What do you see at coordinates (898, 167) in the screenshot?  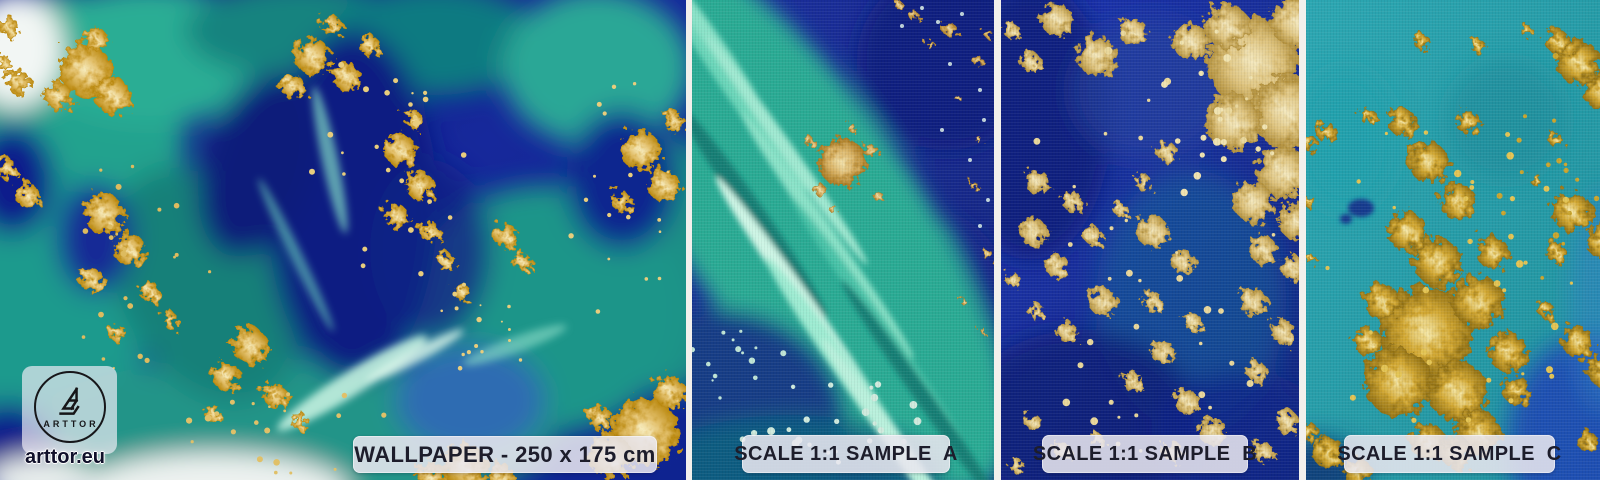 I see `gold-foil-clusters` at bounding box center [898, 167].